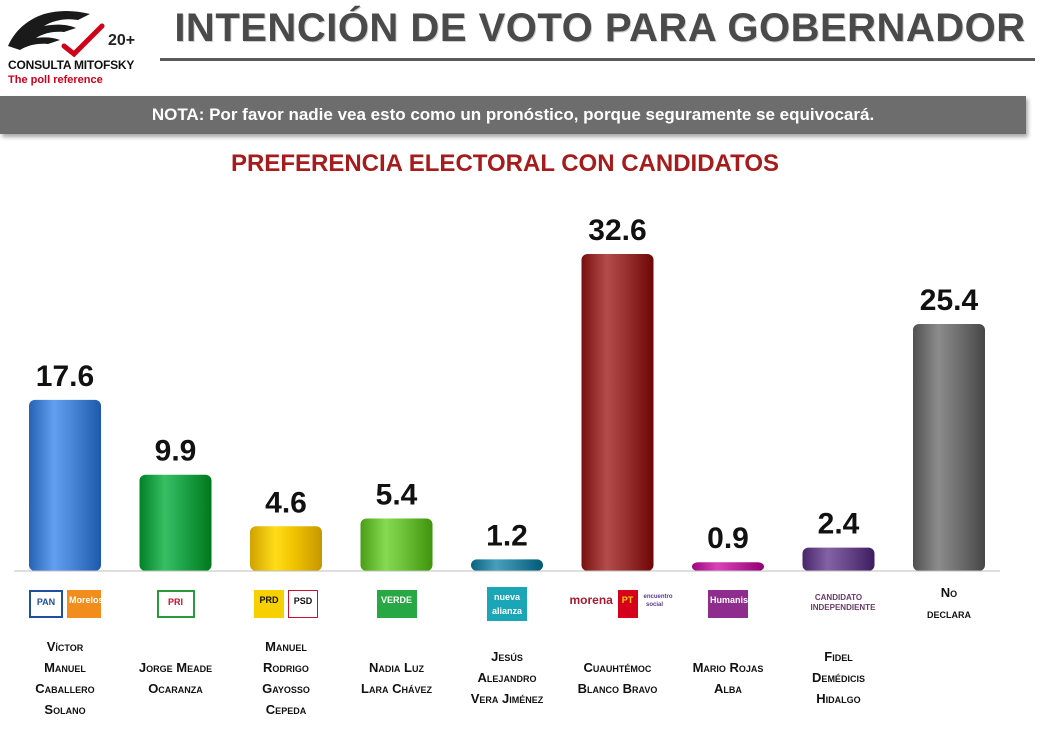 The height and width of the screenshot is (738, 1046). Describe the element at coordinates (618, 678) in the screenshot. I see `candidate-name-6: Cuauhtémoc Blanco Bravo` at that location.